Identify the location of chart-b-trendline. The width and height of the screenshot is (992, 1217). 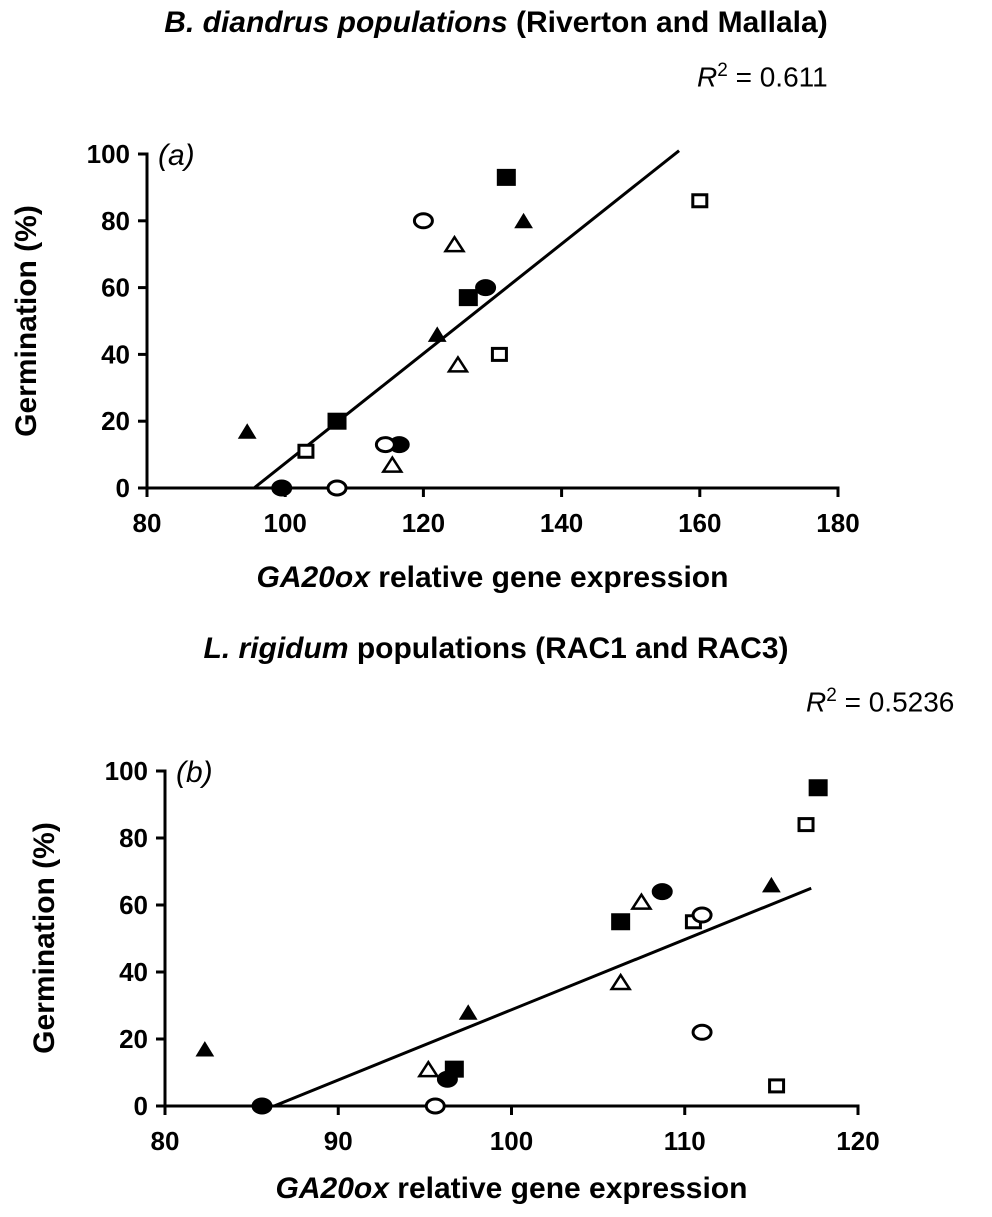
(542, 997).